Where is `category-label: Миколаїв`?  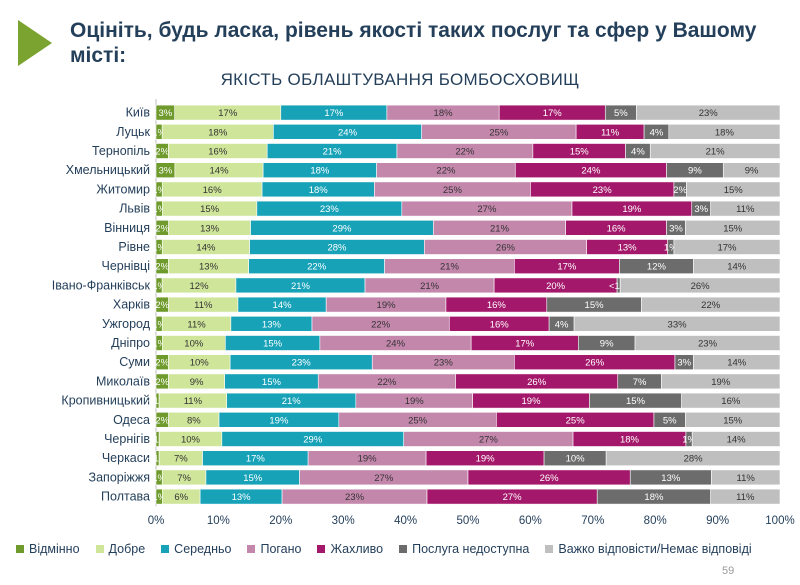
category-label: Миколаїв is located at coordinates (123, 381).